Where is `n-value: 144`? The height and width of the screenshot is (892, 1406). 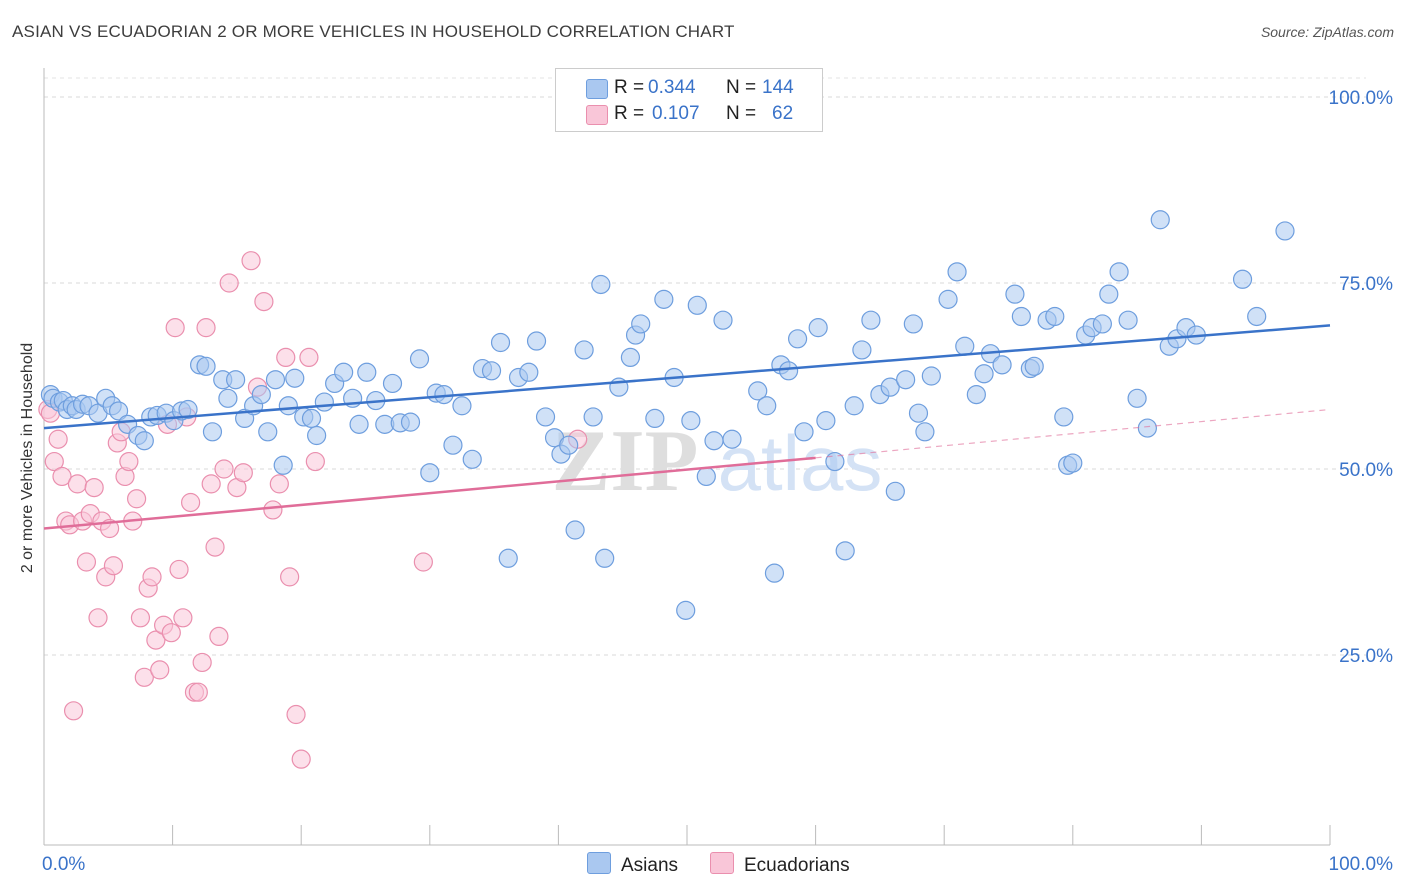 n-value: 144 is located at coordinates (778, 87).